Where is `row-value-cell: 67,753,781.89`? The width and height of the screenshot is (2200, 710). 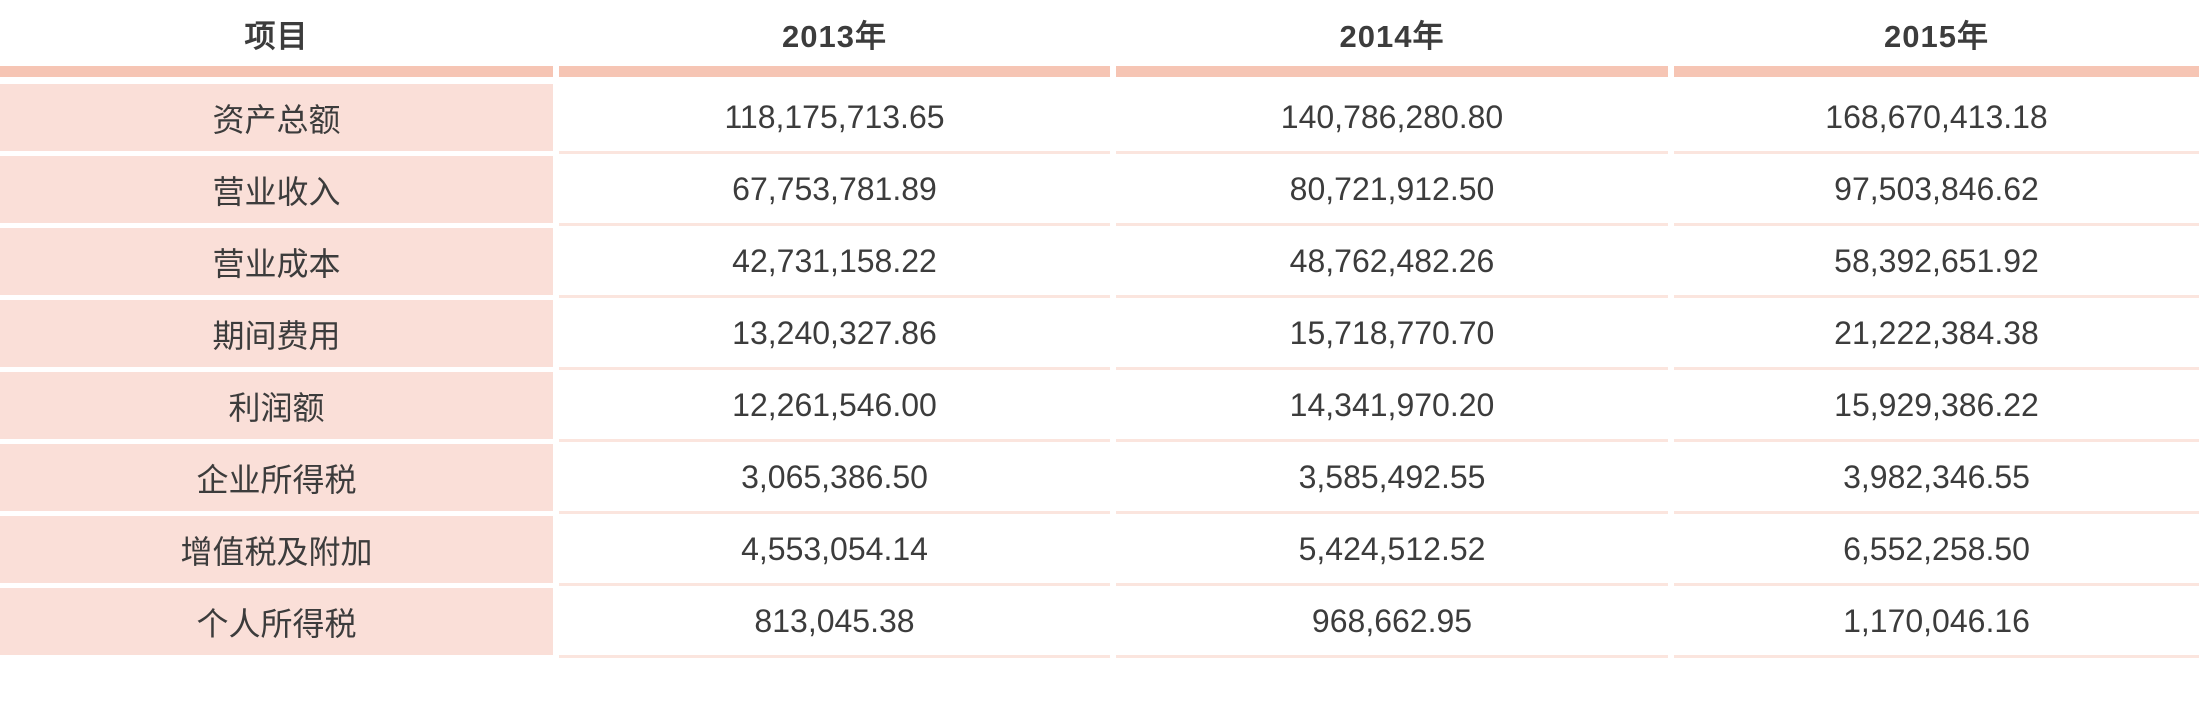 row-value-cell: 67,753,781.89 is located at coordinates (834, 191).